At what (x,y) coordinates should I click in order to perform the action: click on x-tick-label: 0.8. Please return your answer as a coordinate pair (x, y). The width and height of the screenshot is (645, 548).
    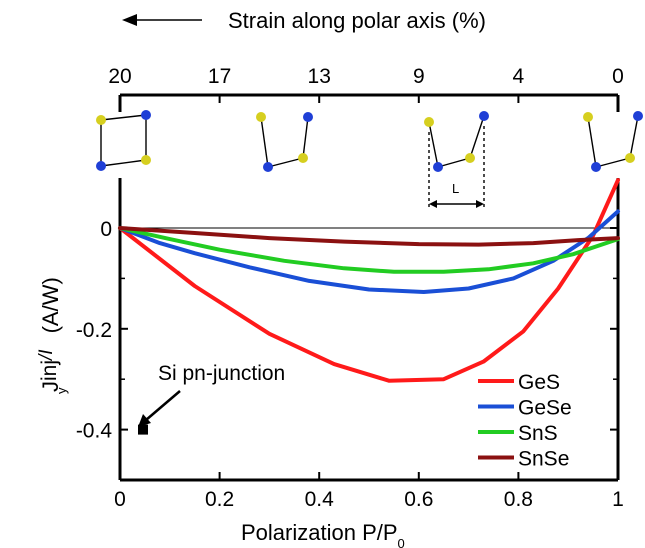
    Looking at the image, I should click on (518, 499).